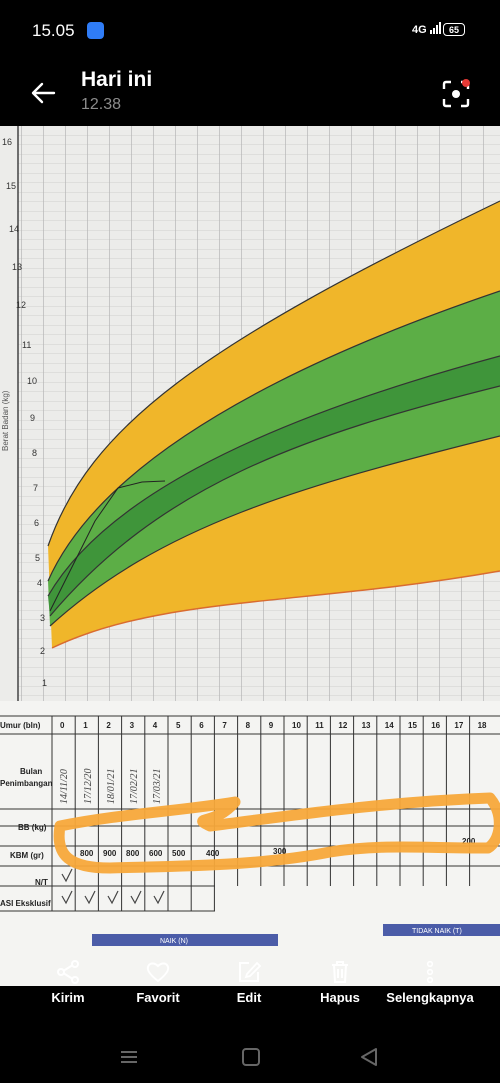  What do you see at coordinates (68, 997) in the screenshot?
I see `share-label: Kirim` at bounding box center [68, 997].